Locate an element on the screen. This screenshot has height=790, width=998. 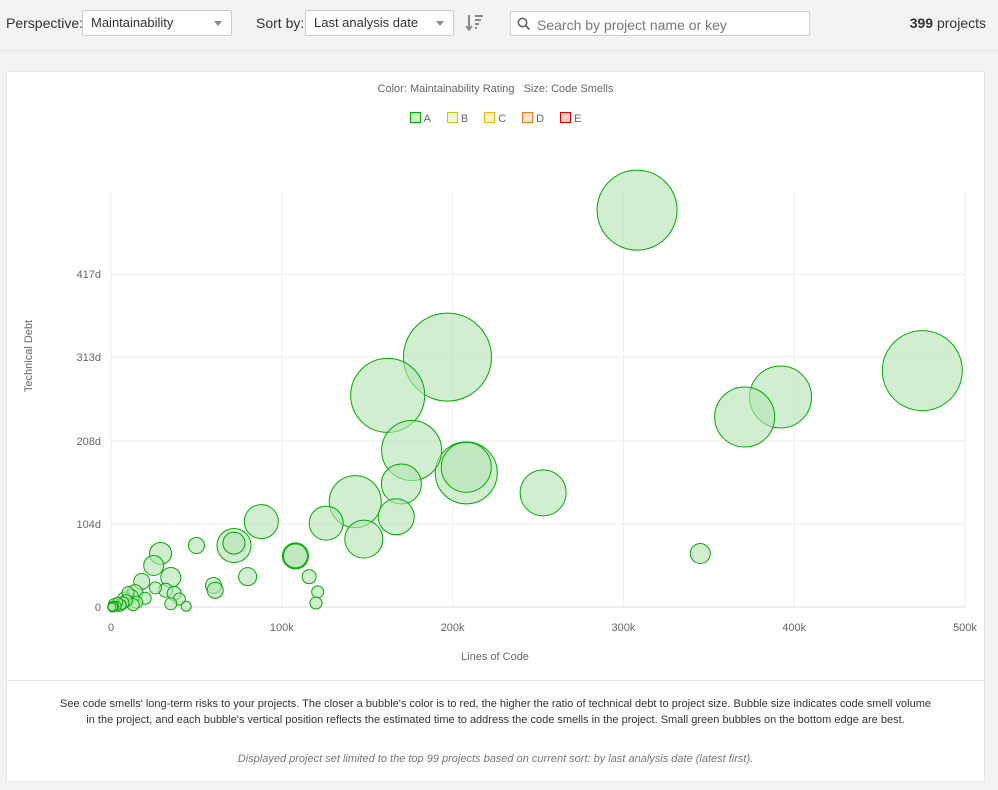
perspective-select: Maintainability is located at coordinates (157, 23).